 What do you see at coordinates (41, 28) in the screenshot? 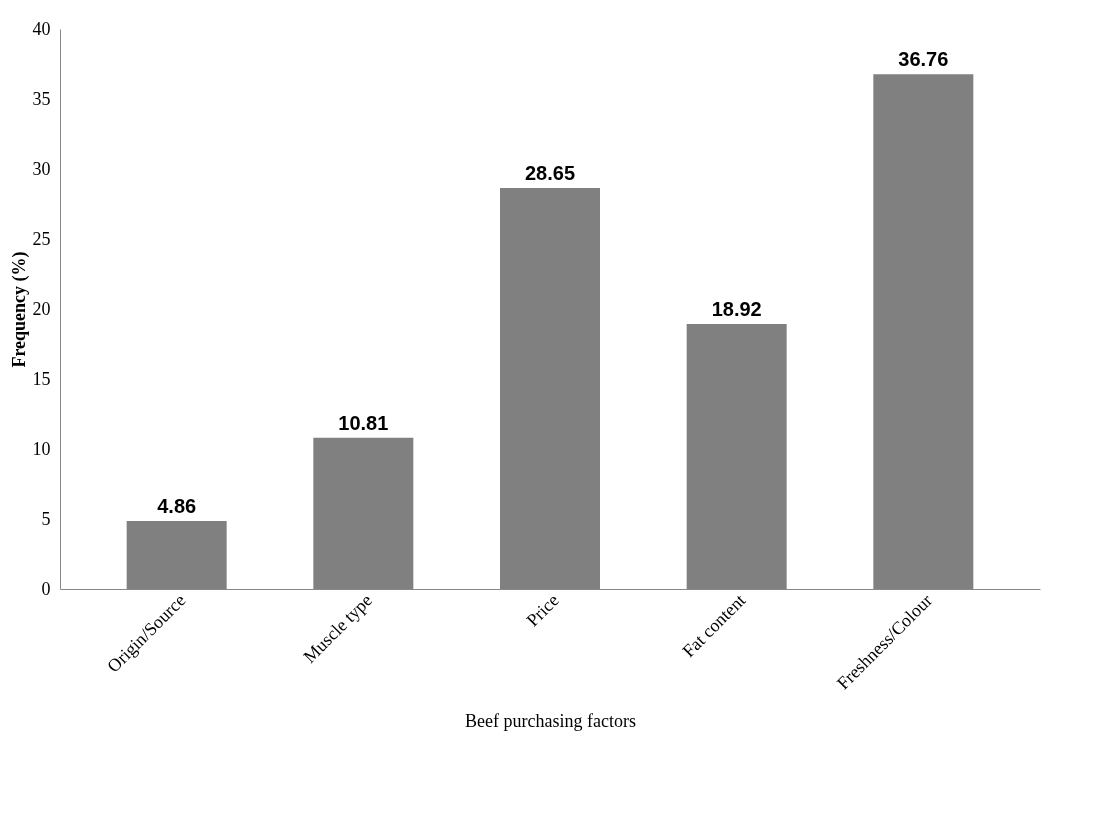
I see `y-tick-label: 40` at bounding box center [41, 28].